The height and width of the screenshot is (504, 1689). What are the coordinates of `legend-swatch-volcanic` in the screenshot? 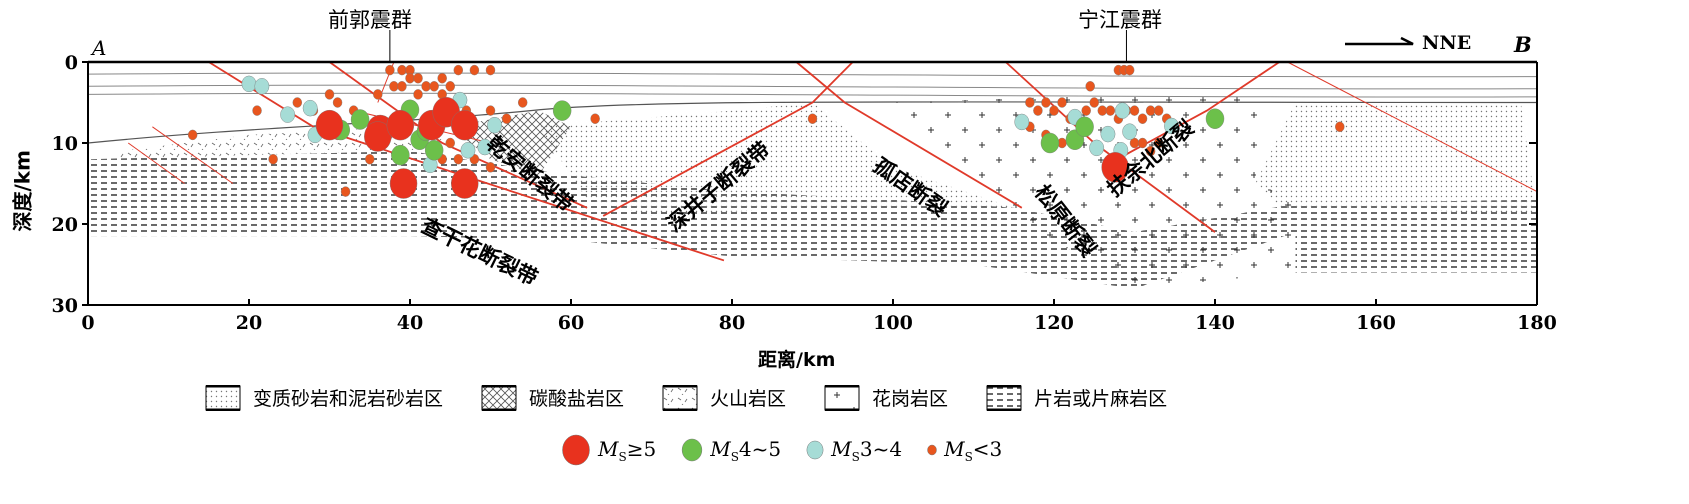 It's located at (680, 397).